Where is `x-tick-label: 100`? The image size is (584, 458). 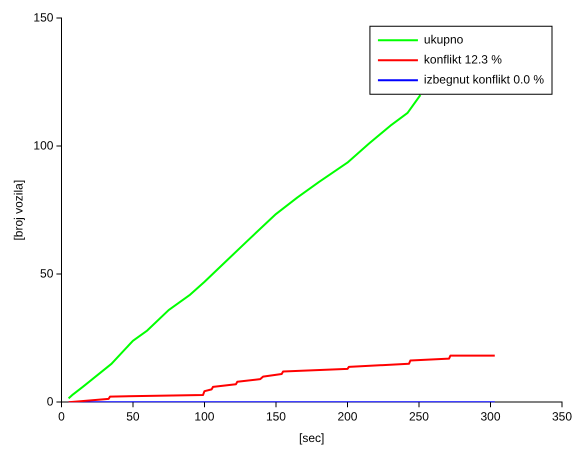
x-tick-label: 100 is located at coordinates (204, 417).